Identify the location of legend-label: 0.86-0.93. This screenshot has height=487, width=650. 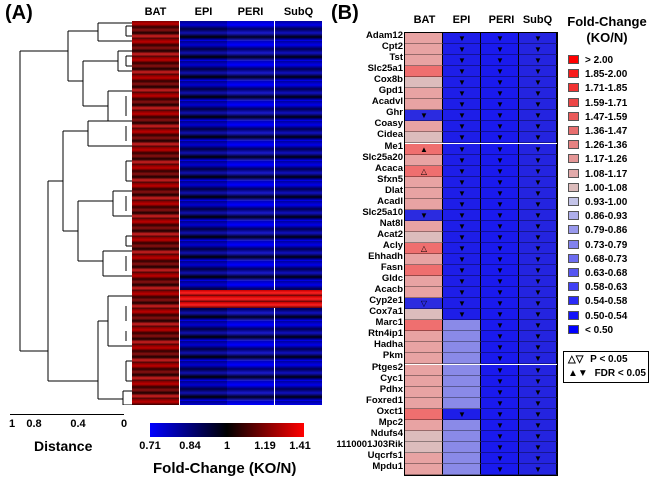
(606, 217).